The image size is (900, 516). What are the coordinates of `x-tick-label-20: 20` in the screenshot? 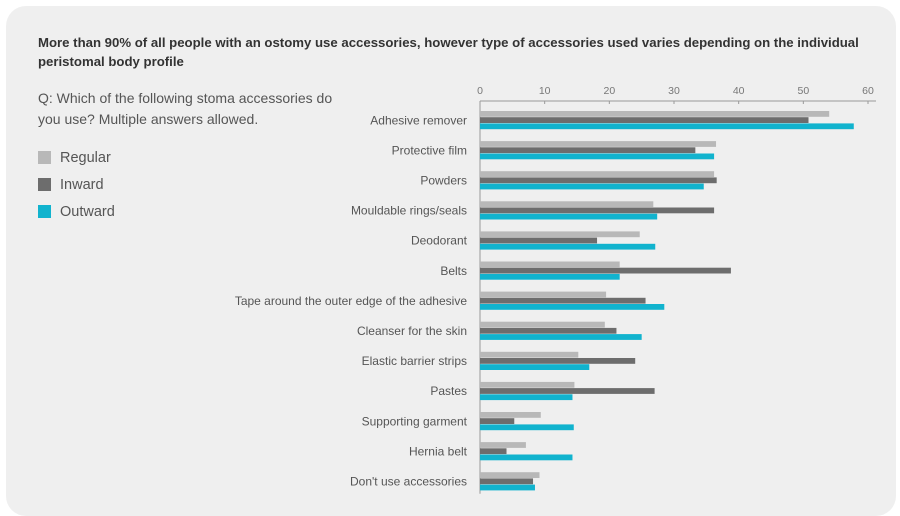 It's located at (609, 91).